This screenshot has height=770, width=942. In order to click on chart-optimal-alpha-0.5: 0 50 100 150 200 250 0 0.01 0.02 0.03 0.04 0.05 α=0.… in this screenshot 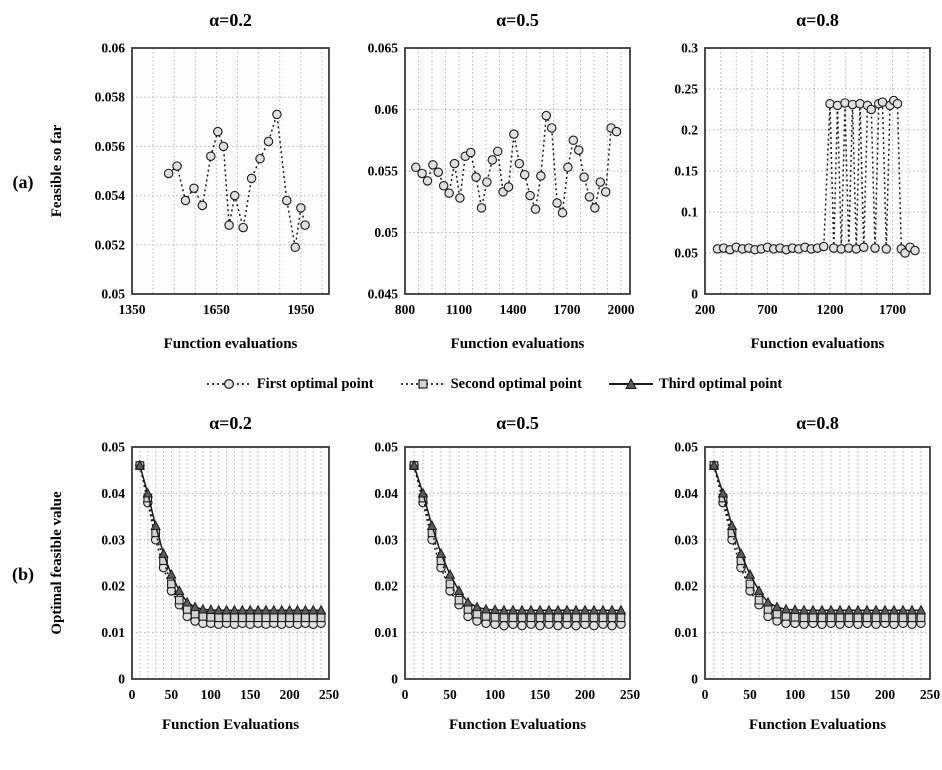, I will do `click(494, 574)`.